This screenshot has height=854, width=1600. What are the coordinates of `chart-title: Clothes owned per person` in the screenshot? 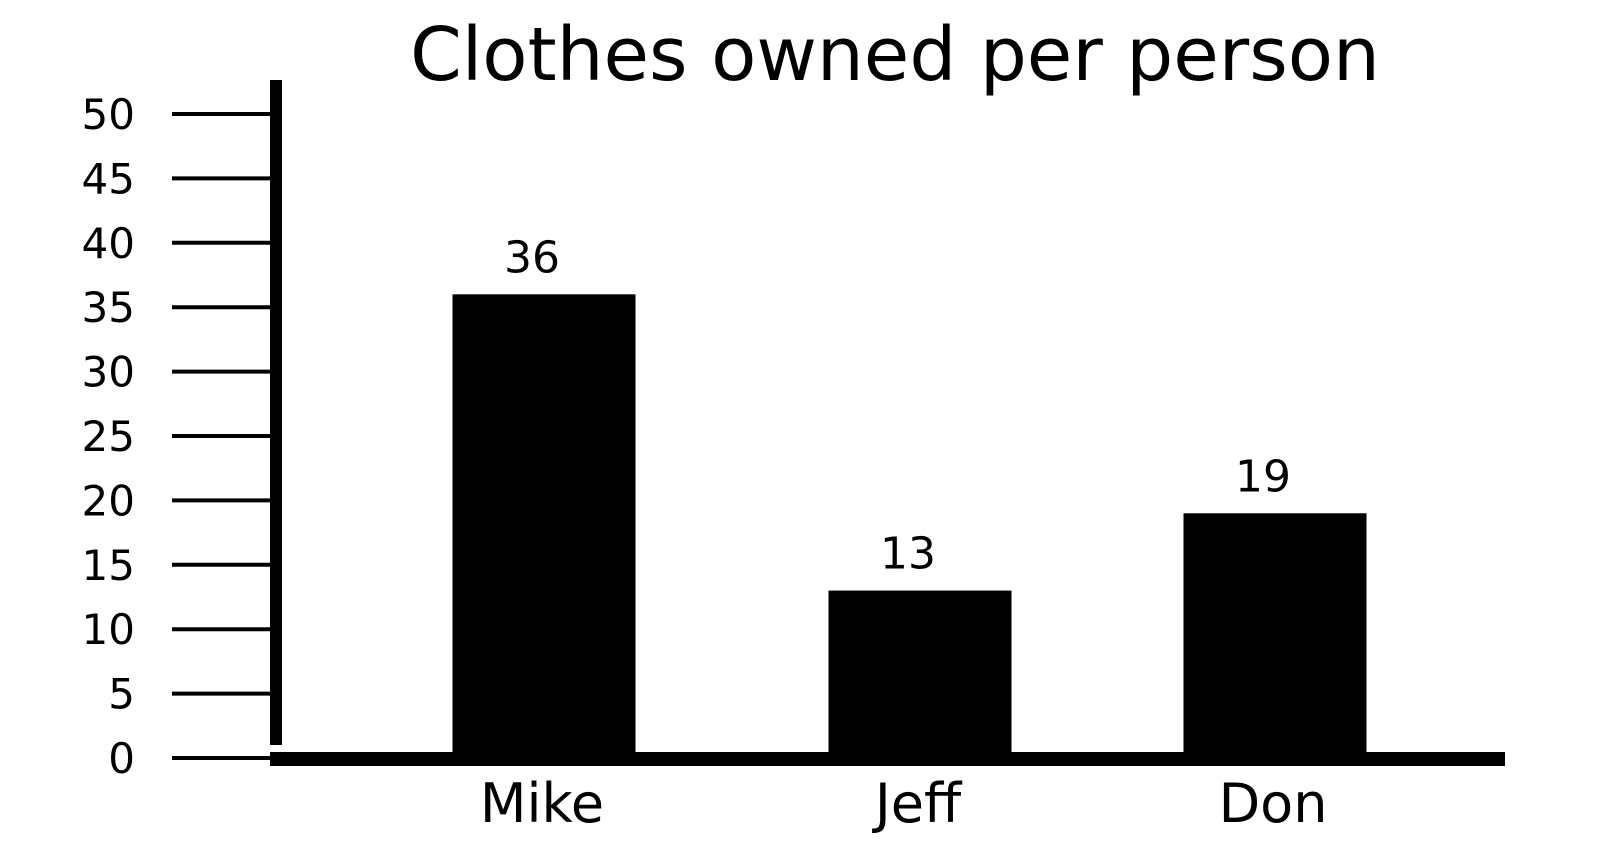 It's located at (895, 55).